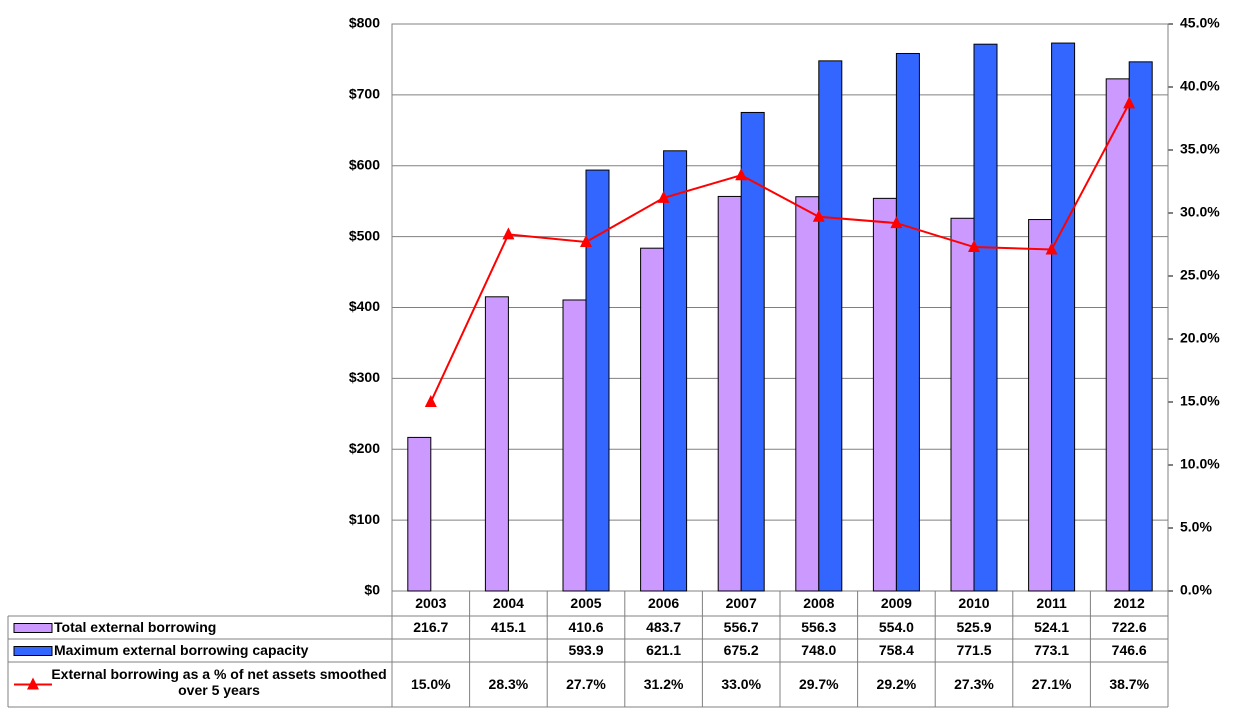 The width and height of the screenshot is (1239, 714). I want to click on y2-tick-label: 40.0%, so click(1200, 86).